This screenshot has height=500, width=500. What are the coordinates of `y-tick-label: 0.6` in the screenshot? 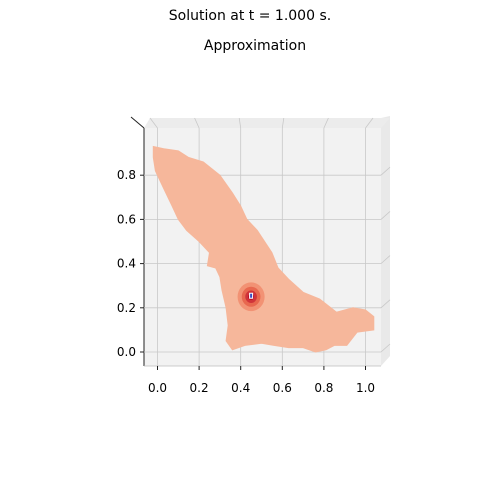 It's located at (126, 219).